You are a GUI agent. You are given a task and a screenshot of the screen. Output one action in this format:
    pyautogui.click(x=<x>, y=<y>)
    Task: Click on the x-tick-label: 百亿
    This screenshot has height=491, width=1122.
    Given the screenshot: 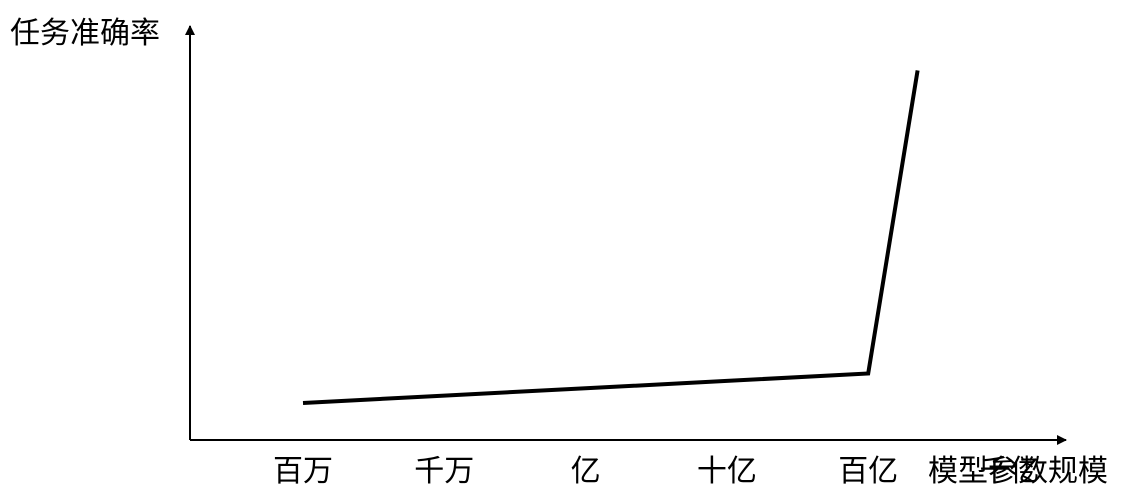 What is the action you would take?
    pyautogui.click(x=868, y=471)
    